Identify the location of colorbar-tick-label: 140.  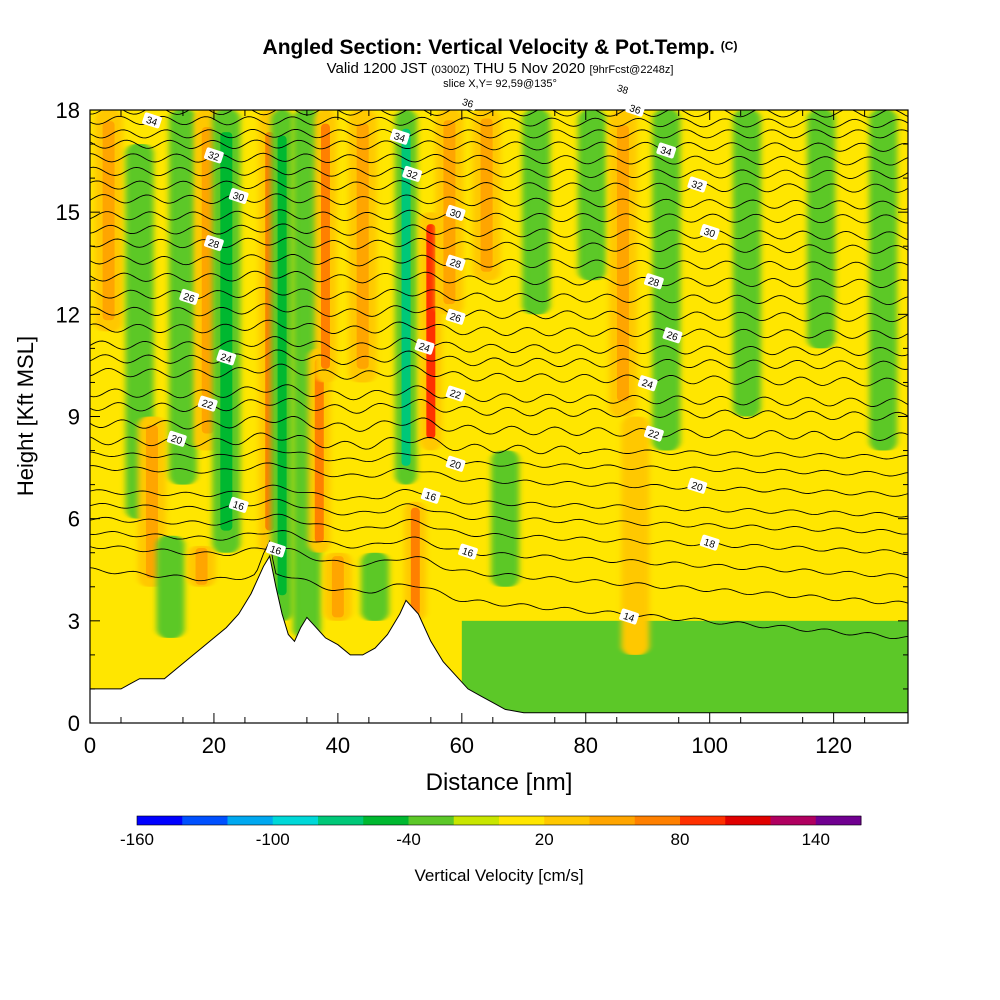
(816, 839).